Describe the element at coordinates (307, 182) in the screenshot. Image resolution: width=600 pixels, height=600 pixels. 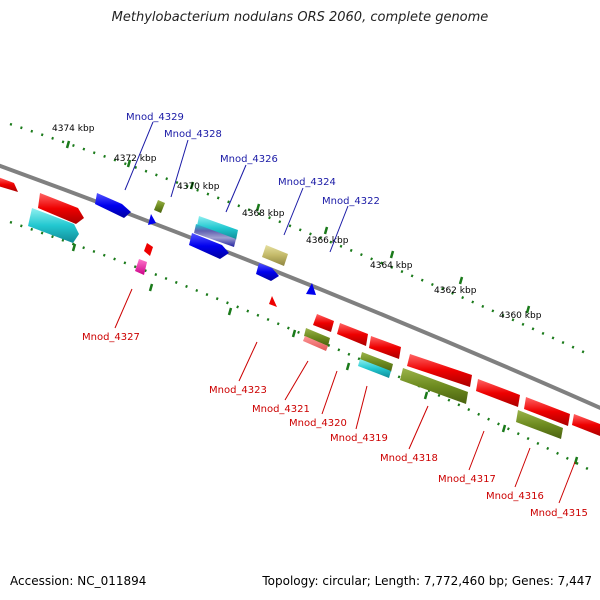
I see `upper-gene-label: Mnod_4324` at that location.